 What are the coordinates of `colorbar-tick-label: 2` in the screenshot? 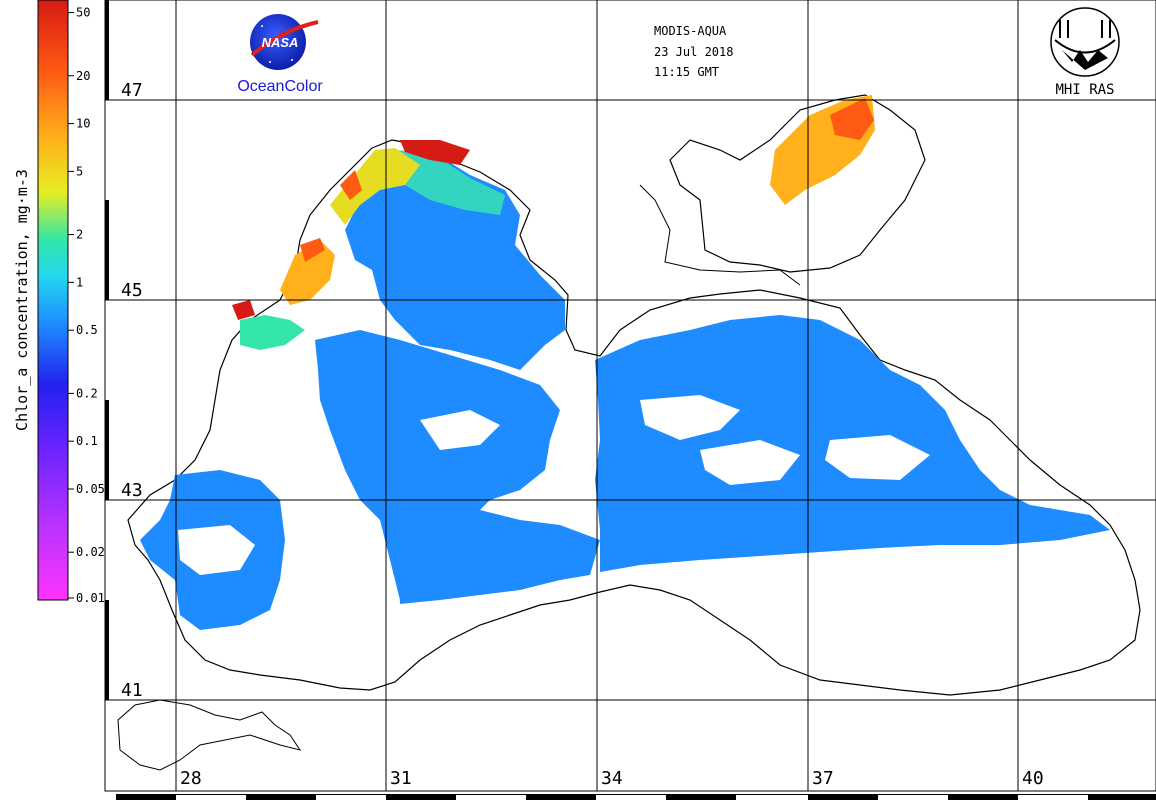 It's located at (79, 235).